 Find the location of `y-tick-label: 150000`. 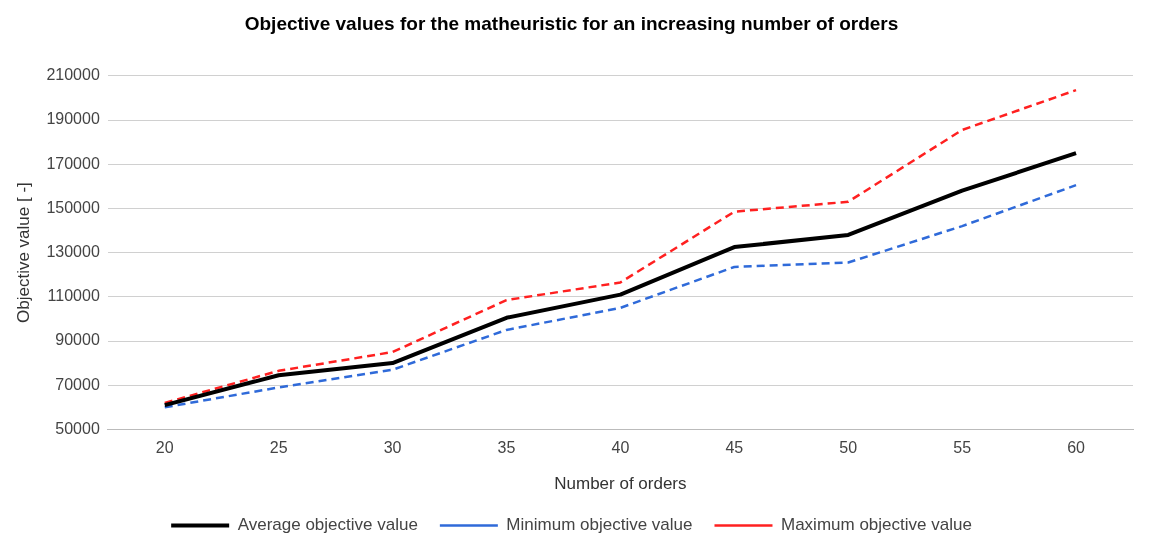

y-tick-label: 150000 is located at coordinates (73, 207).